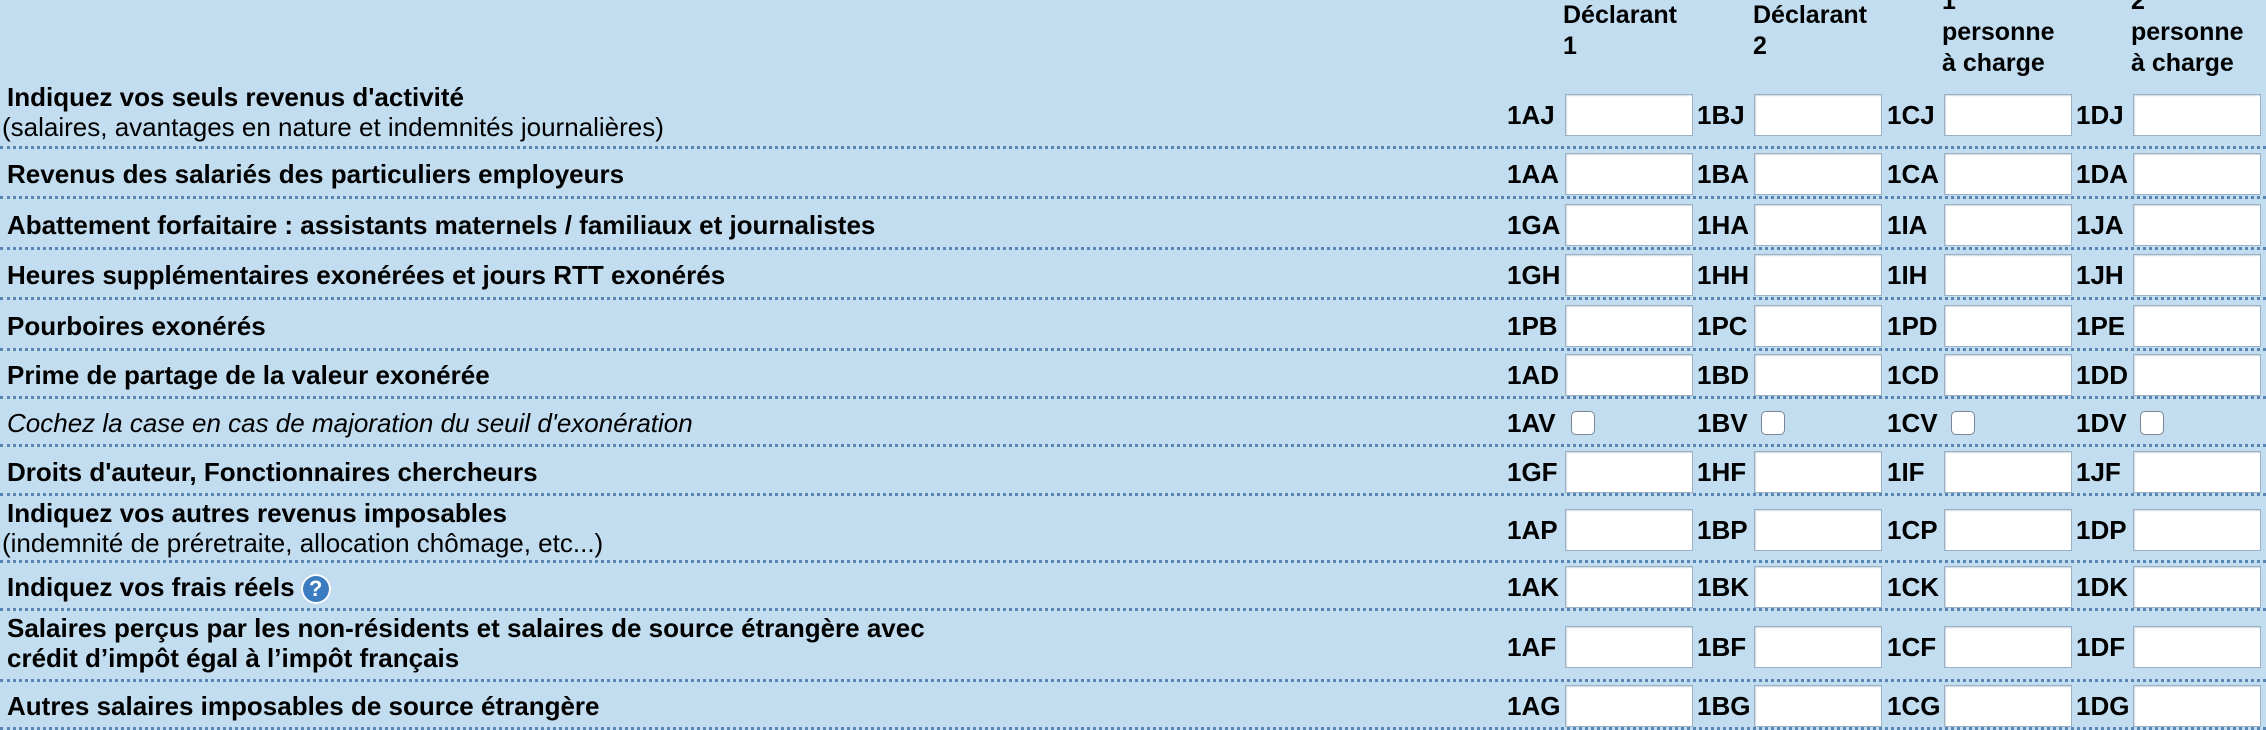  I want to click on row-label-text: Indiquez vos seuls revenus d'activité, so click(236, 97).